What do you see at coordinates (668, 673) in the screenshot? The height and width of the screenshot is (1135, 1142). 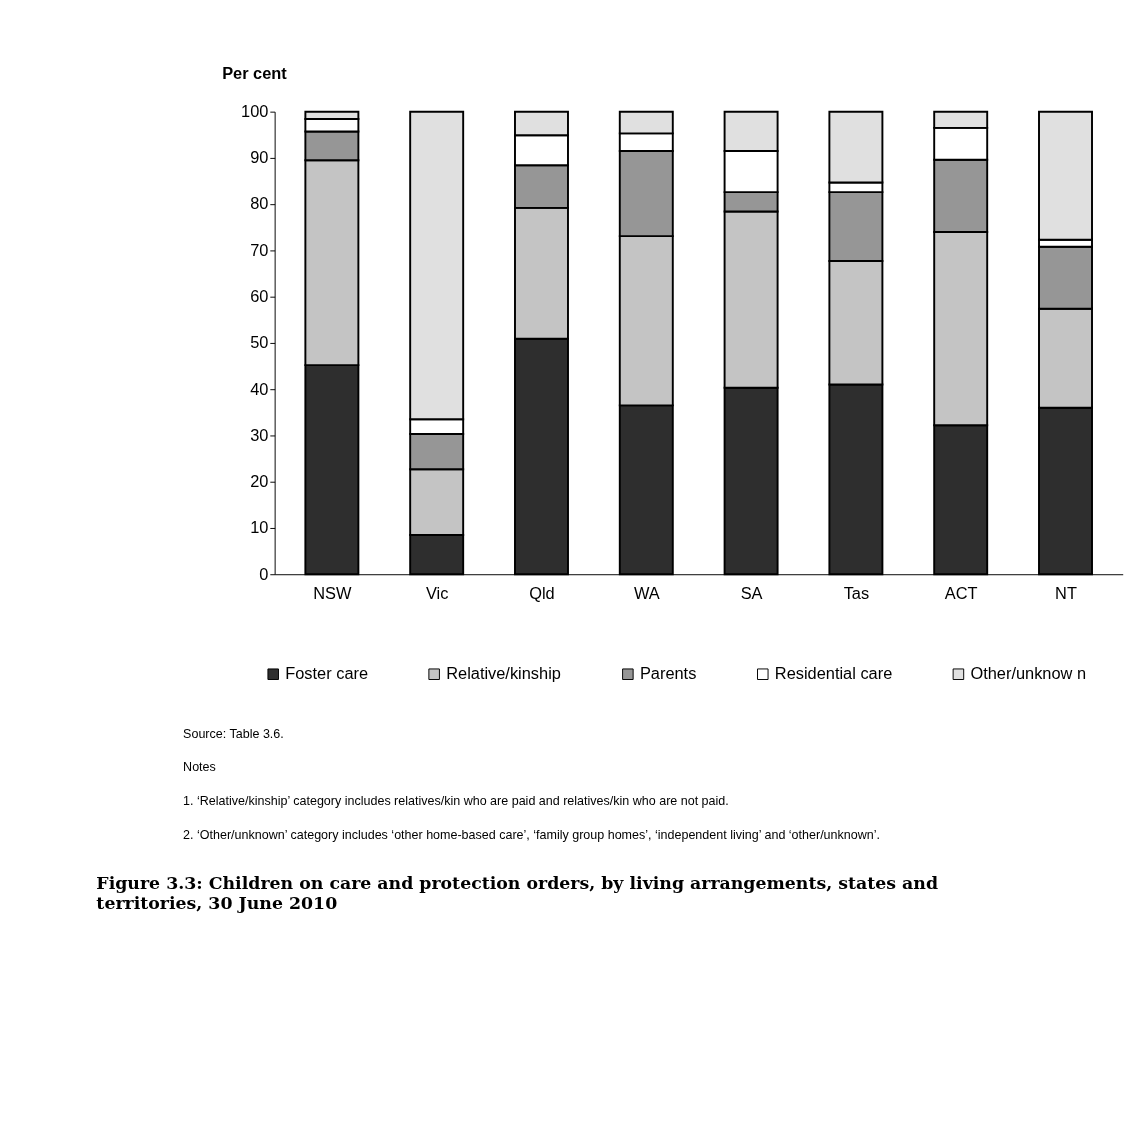 I see `legend-label: Parents` at bounding box center [668, 673].